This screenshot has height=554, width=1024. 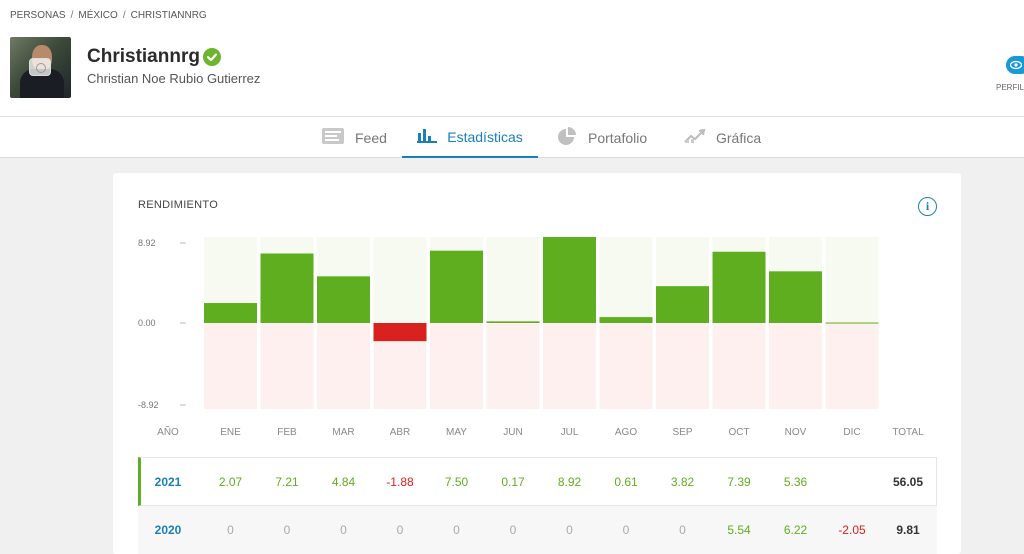 What do you see at coordinates (513, 482) in the screenshot?
I see `value-cell-jun: 0.17` at bounding box center [513, 482].